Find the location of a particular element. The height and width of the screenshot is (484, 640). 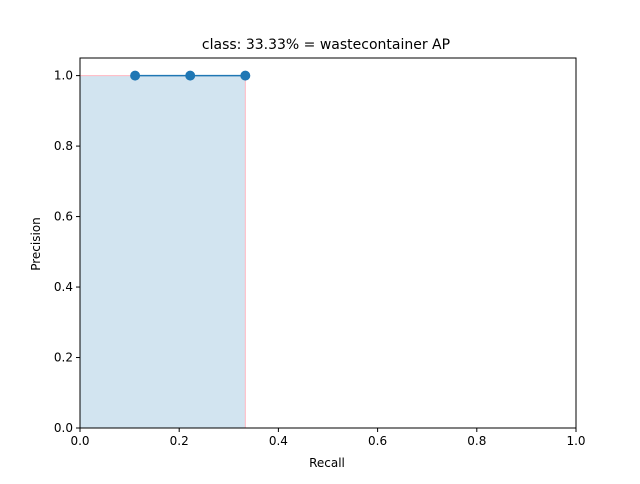

y-axis-label: Precision is located at coordinates (36, 244).